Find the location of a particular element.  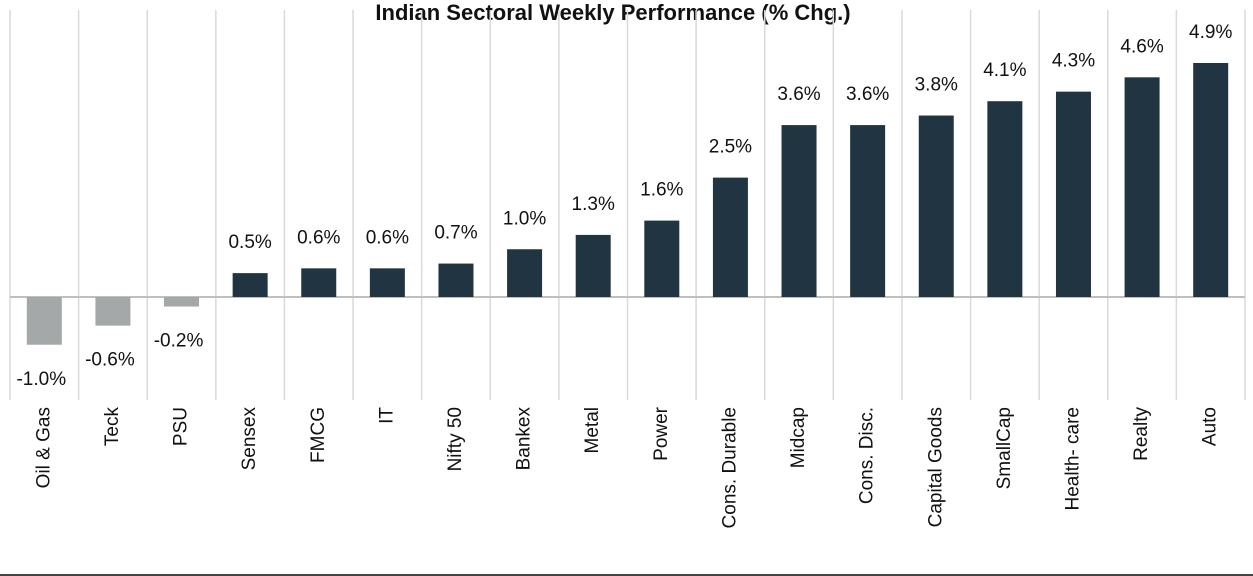

x-tick-label: Teck is located at coordinates (112, 427).